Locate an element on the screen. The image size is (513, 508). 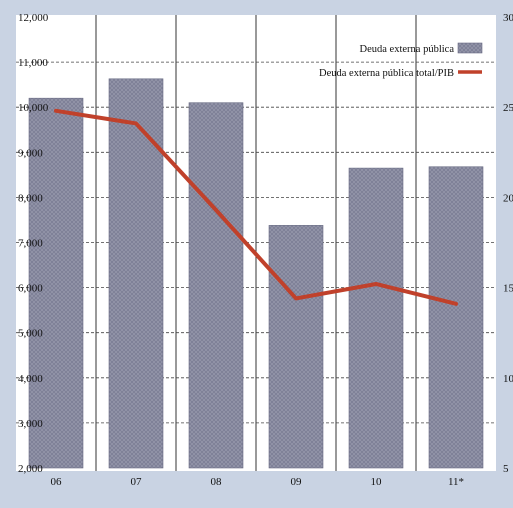
left-tick-label: 11,000 is located at coordinates (33, 63).